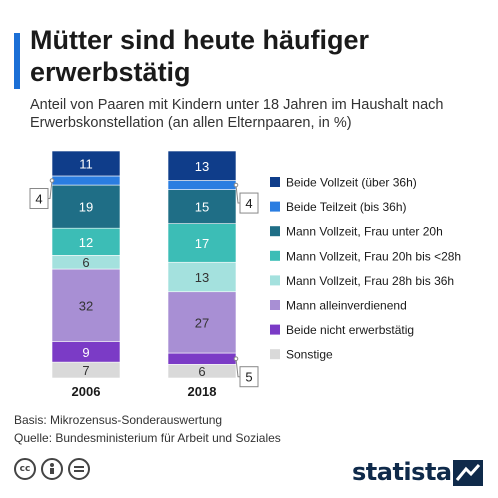  What do you see at coordinates (275, 280) in the screenshot?
I see `legend-swatch-mann-vollzeit-frau-28h-bis-36h` at bounding box center [275, 280].